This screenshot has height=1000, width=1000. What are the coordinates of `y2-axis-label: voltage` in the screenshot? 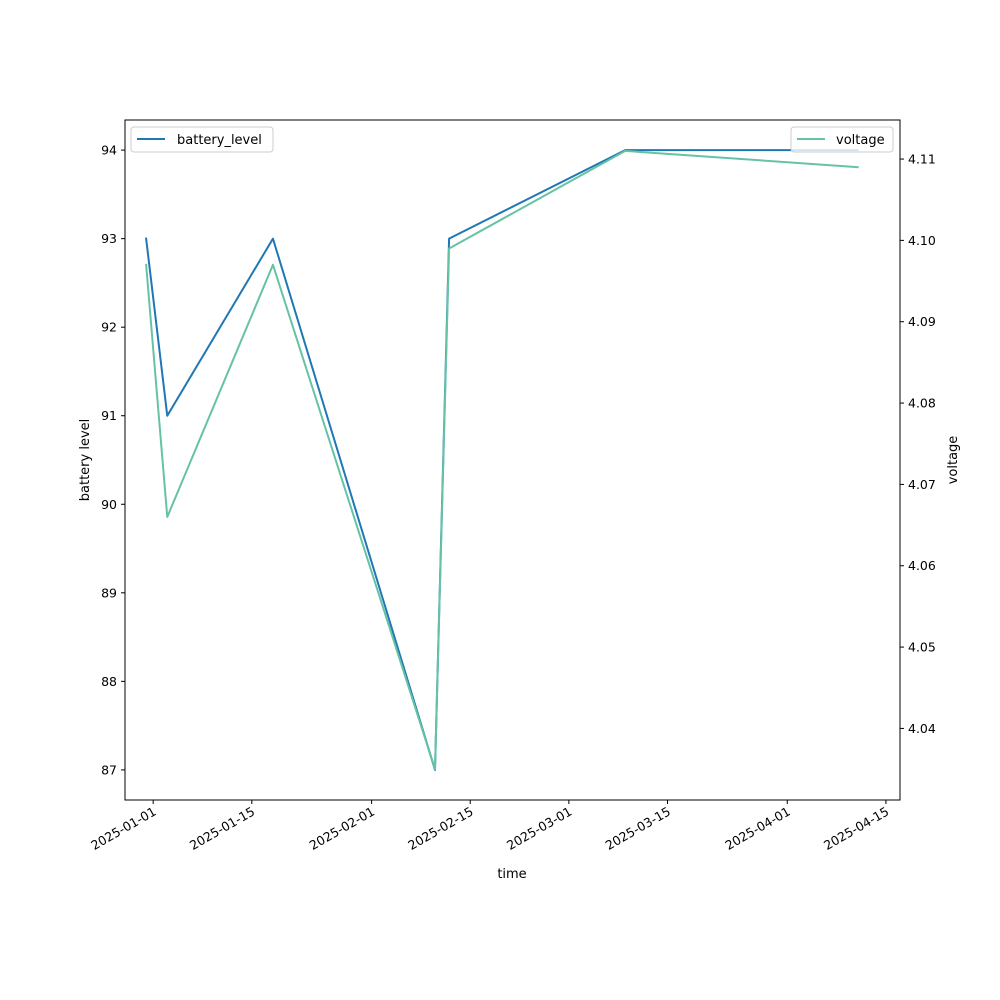 It's located at (953, 460).